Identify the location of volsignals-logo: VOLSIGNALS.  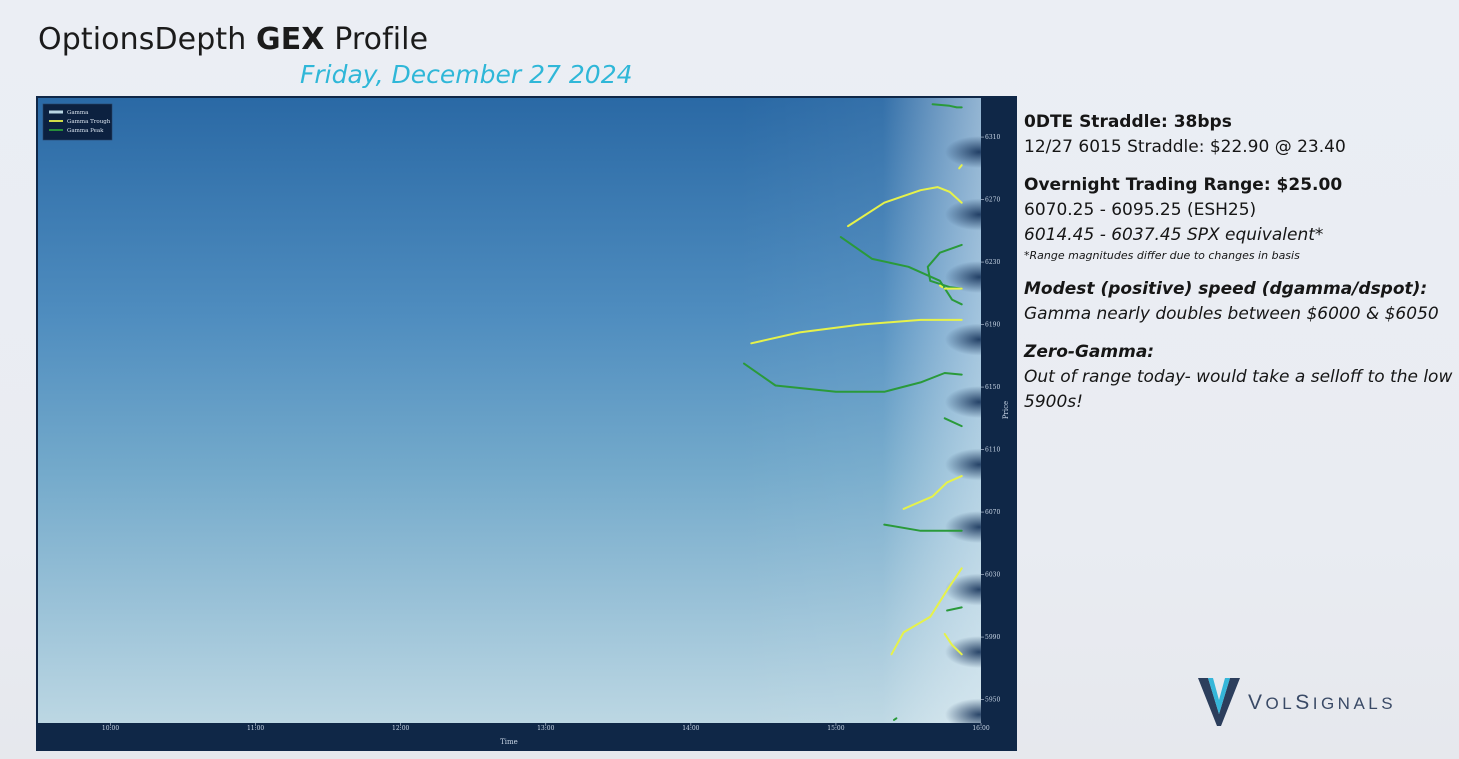
(1306, 702).